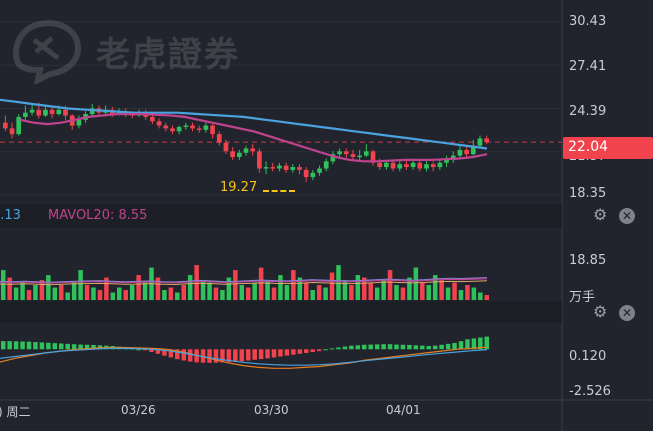 The width and height of the screenshot is (653, 431). I want to click on price-tick: 24.39, so click(588, 111).